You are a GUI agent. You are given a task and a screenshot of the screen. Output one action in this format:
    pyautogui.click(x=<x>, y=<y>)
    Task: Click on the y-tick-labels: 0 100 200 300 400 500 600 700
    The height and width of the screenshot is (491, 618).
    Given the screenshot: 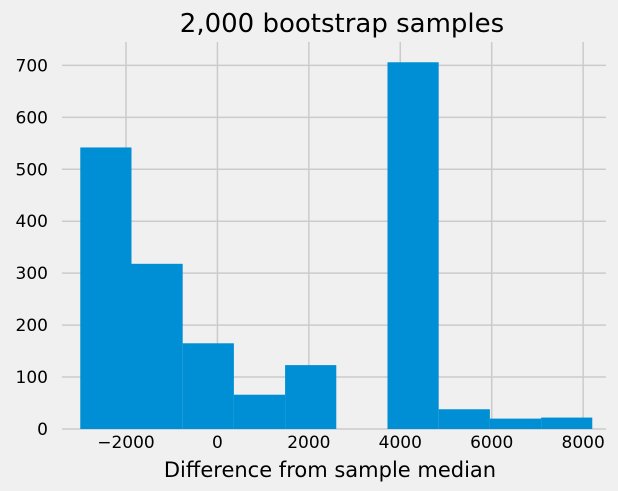 What is the action you would take?
    pyautogui.click(x=32, y=248)
    